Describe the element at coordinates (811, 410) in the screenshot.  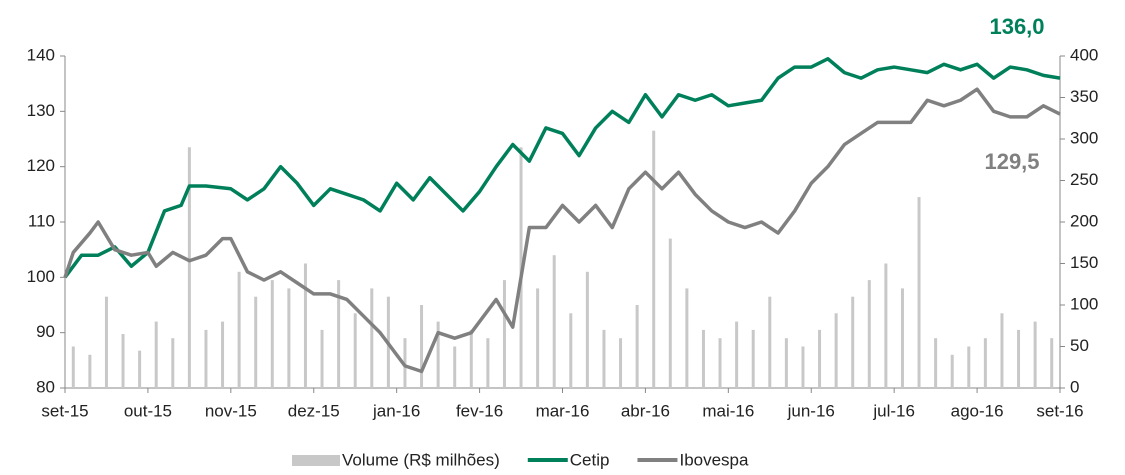
I see `x-tick-label: jun-16` at that location.